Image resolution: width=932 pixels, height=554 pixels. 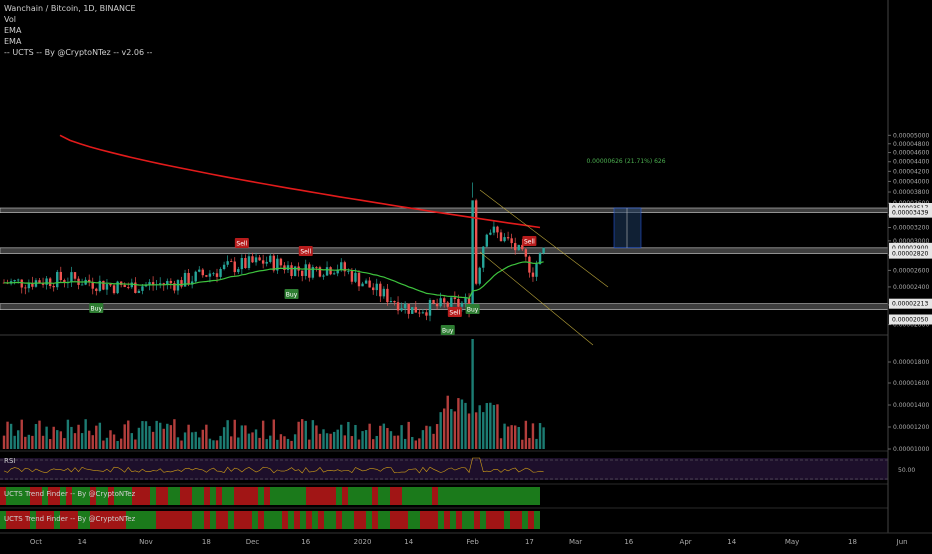 I want to click on price-tick-label: 0.00002400, so click(x=911, y=287).